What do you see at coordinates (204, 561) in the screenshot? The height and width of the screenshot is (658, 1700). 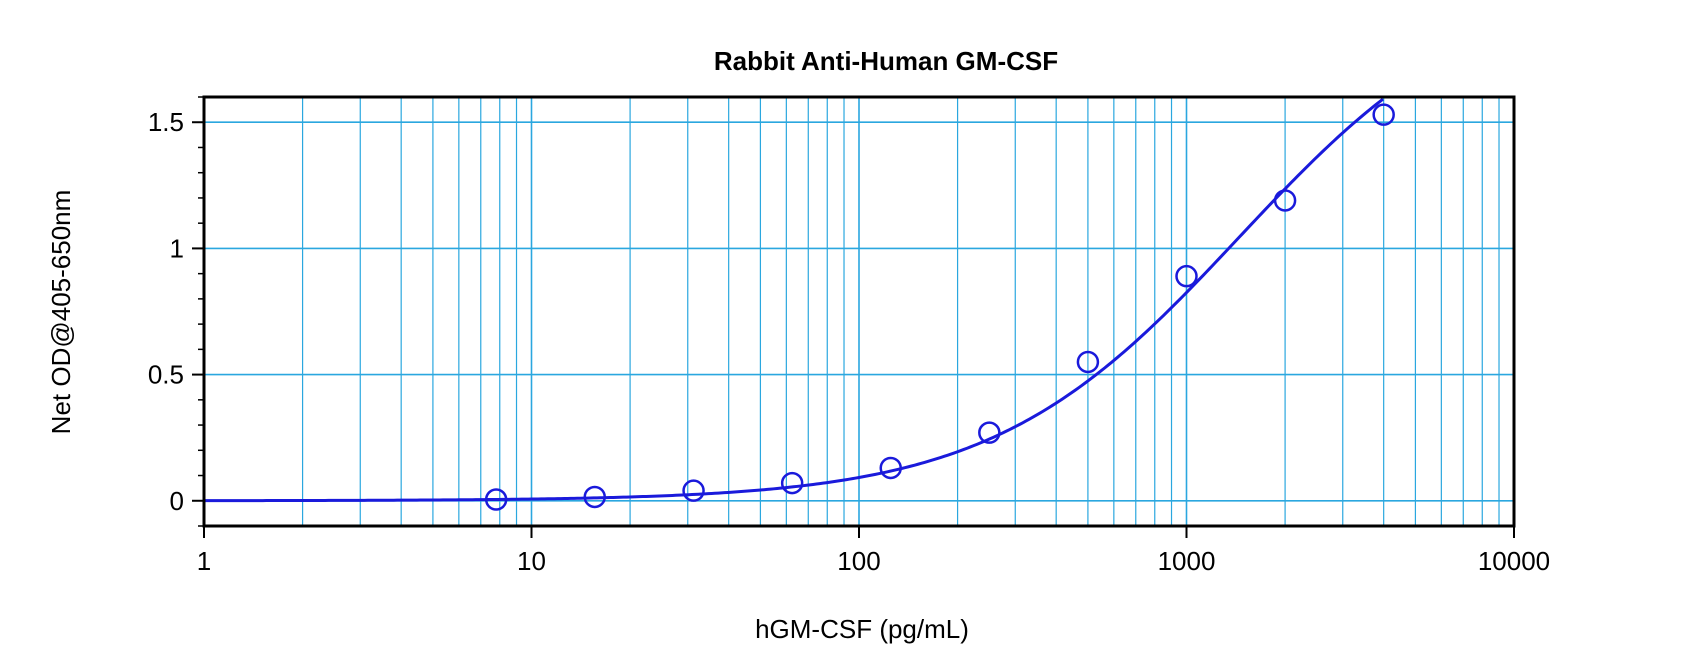 I see `x-tick-label: 1` at bounding box center [204, 561].